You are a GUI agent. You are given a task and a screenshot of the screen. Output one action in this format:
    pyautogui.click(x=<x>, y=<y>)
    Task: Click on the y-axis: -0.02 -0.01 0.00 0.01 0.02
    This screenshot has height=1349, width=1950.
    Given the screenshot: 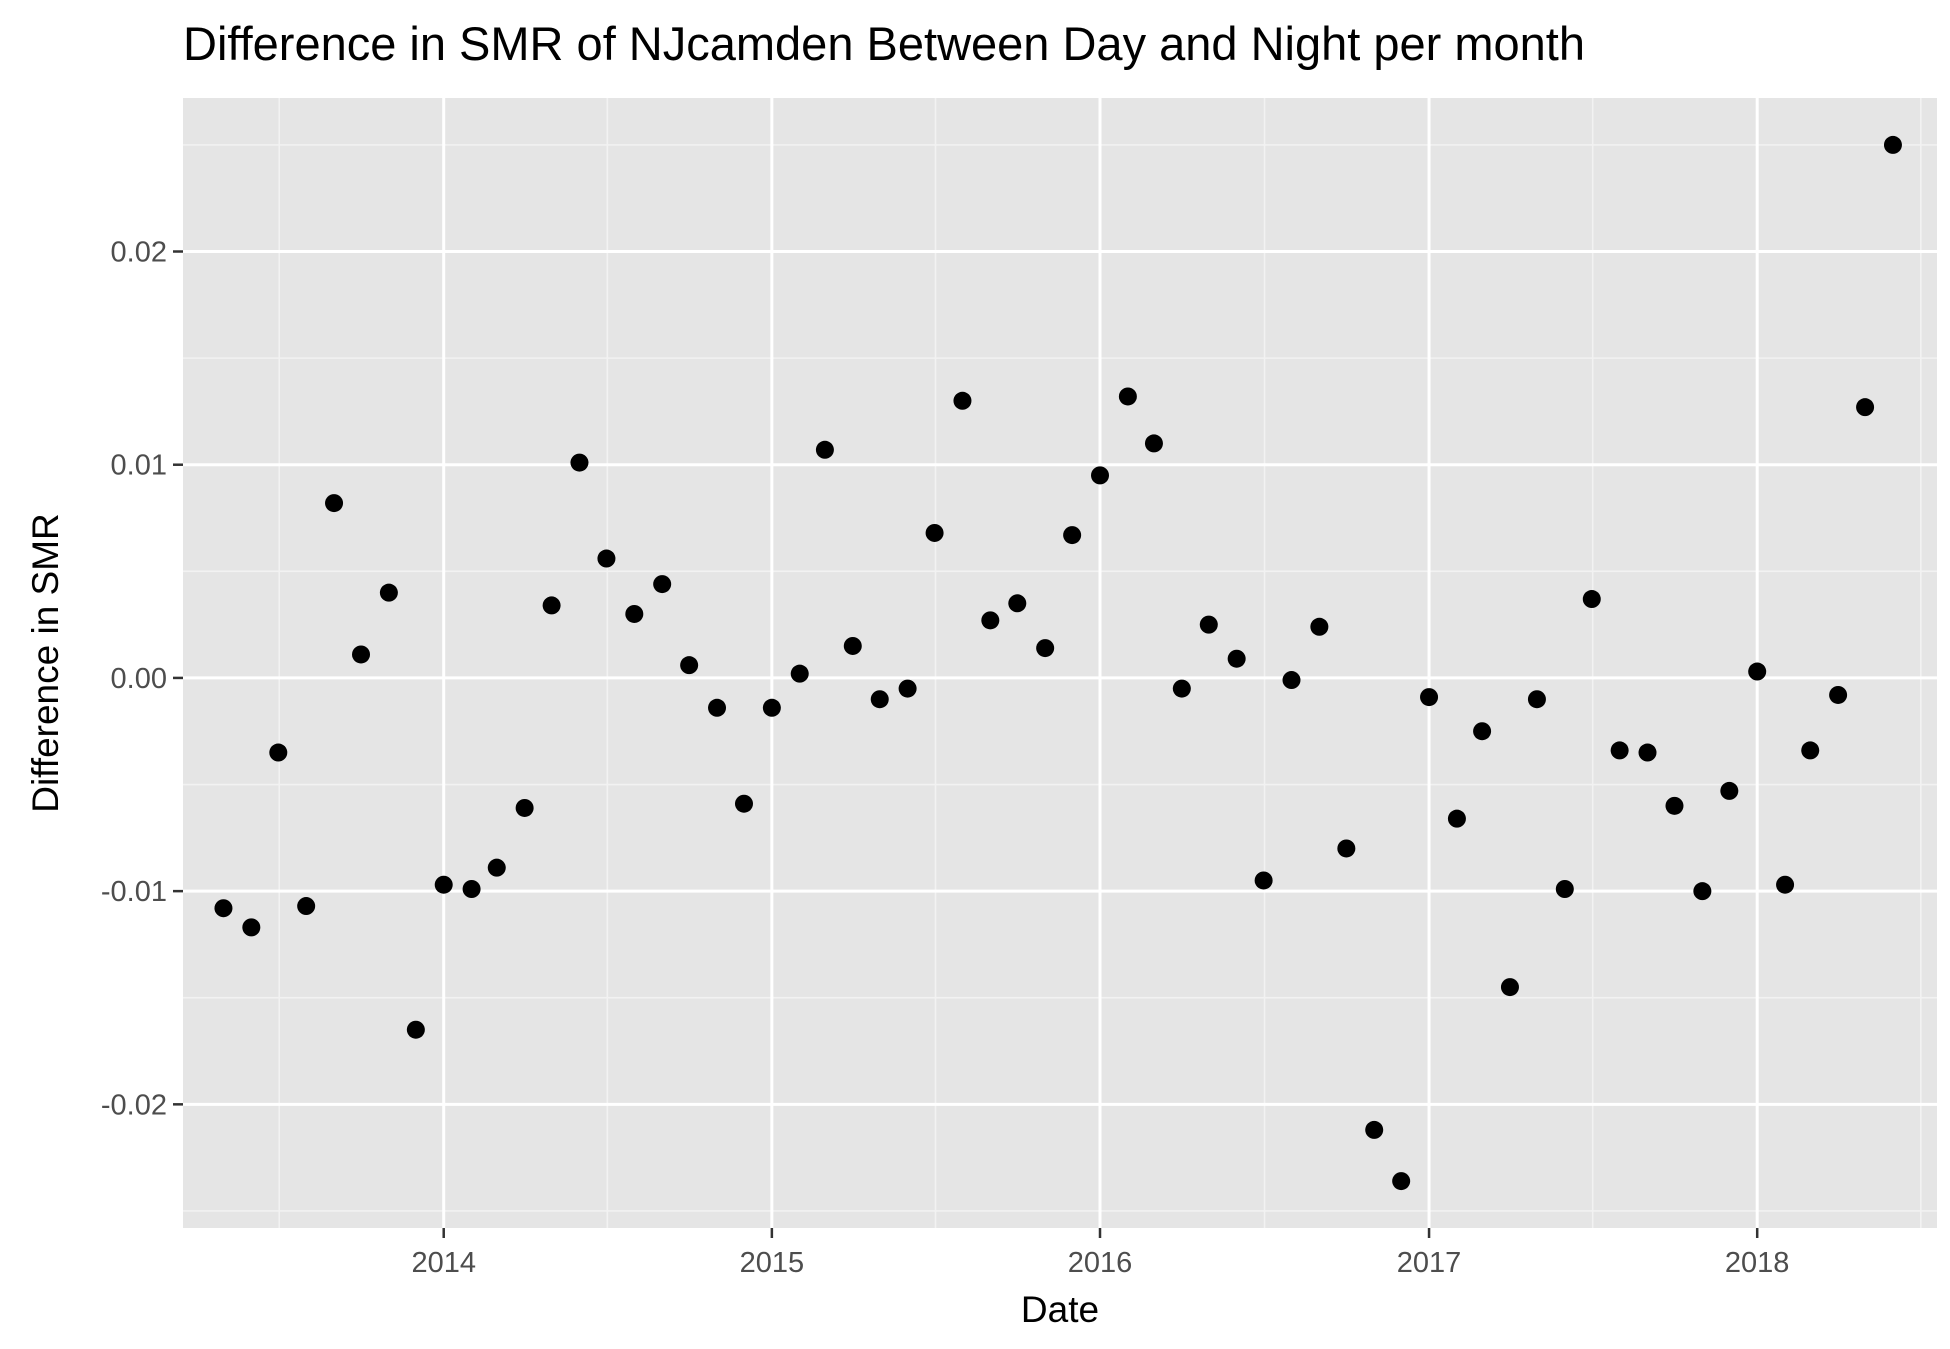 What is the action you would take?
    pyautogui.click(x=142, y=679)
    